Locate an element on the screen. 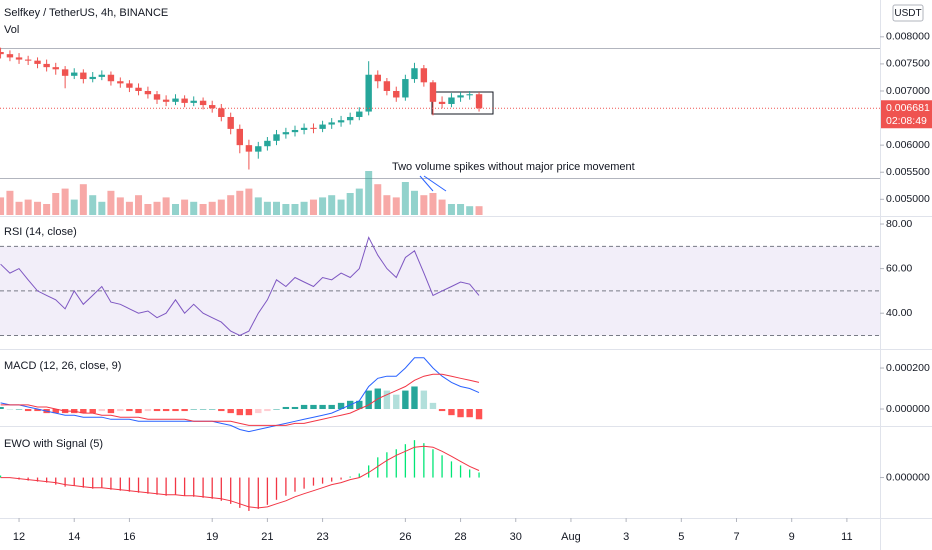 The width and height of the screenshot is (932, 550). ewo-signal is located at coordinates (240, 477).